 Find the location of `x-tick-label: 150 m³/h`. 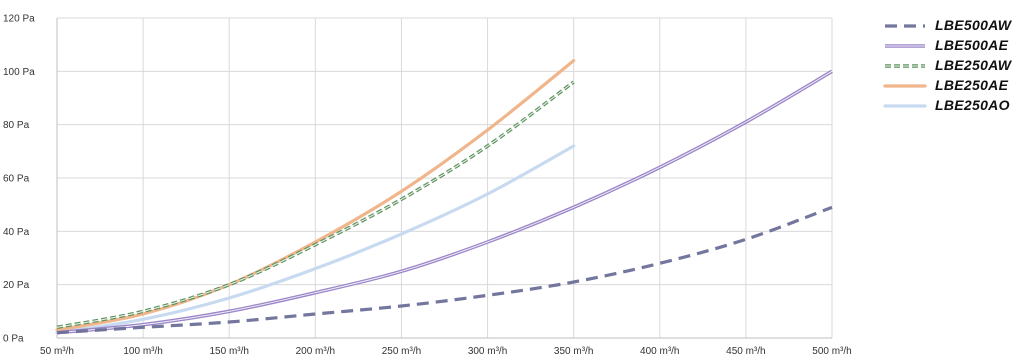

x-tick-label: 150 m³/h is located at coordinates (228, 351).